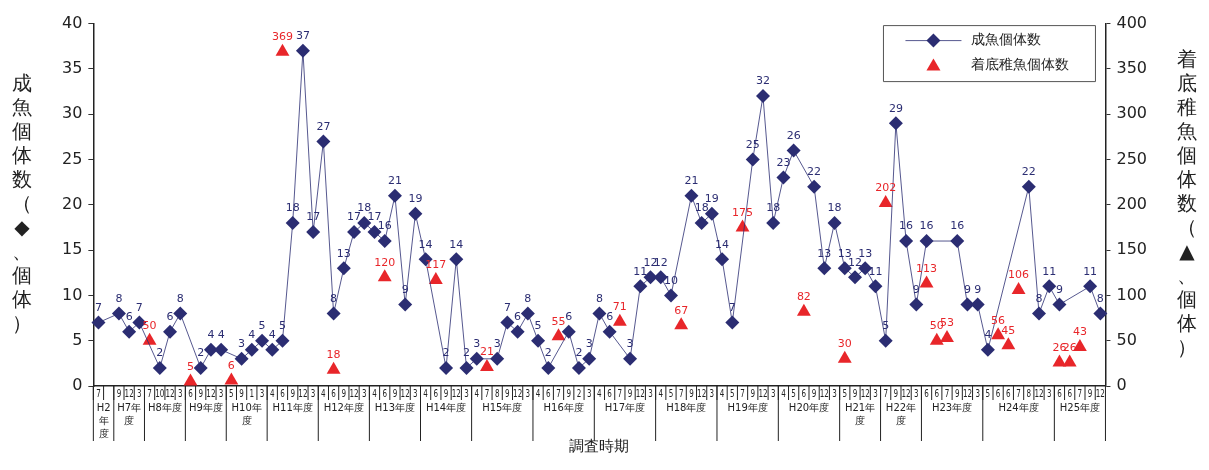 This screenshot has width=1209, height=470. I want to click on text: H25年度, so click(1080, 407).